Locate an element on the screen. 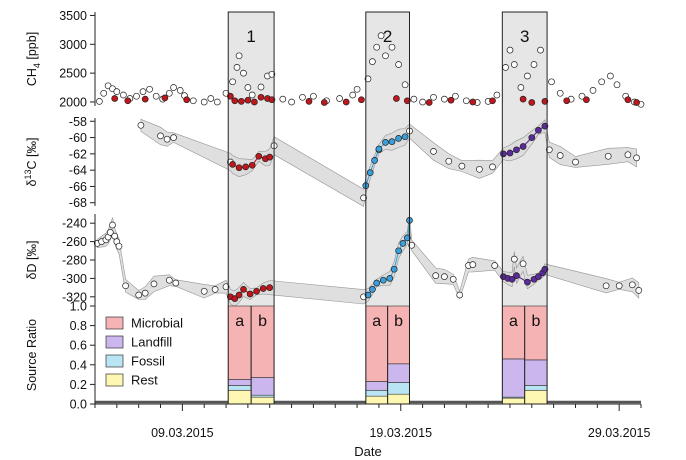  y-tick-label: 3500 is located at coordinates (73, 16).